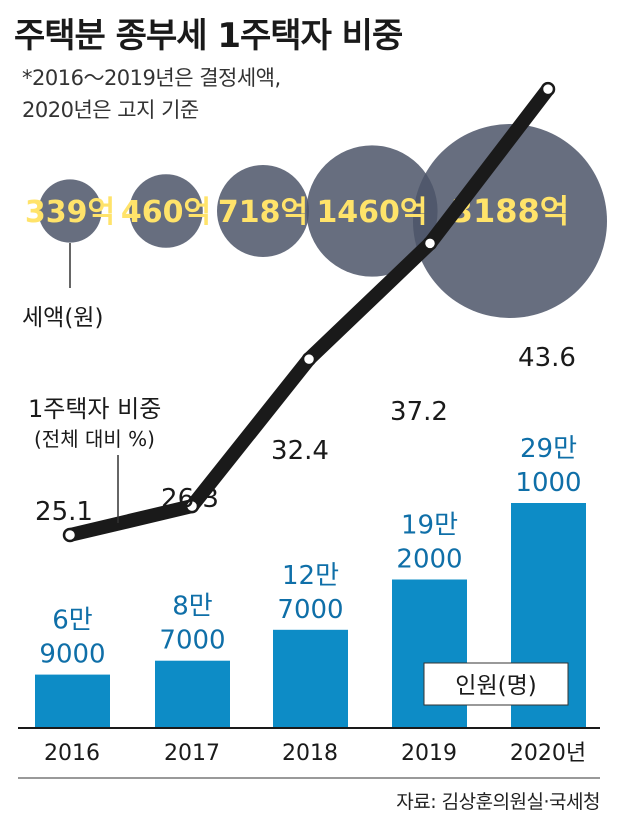 The width and height of the screenshot is (620, 821). Describe the element at coordinates (192, 694) in the screenshot. I see `bar-2017` at that location.